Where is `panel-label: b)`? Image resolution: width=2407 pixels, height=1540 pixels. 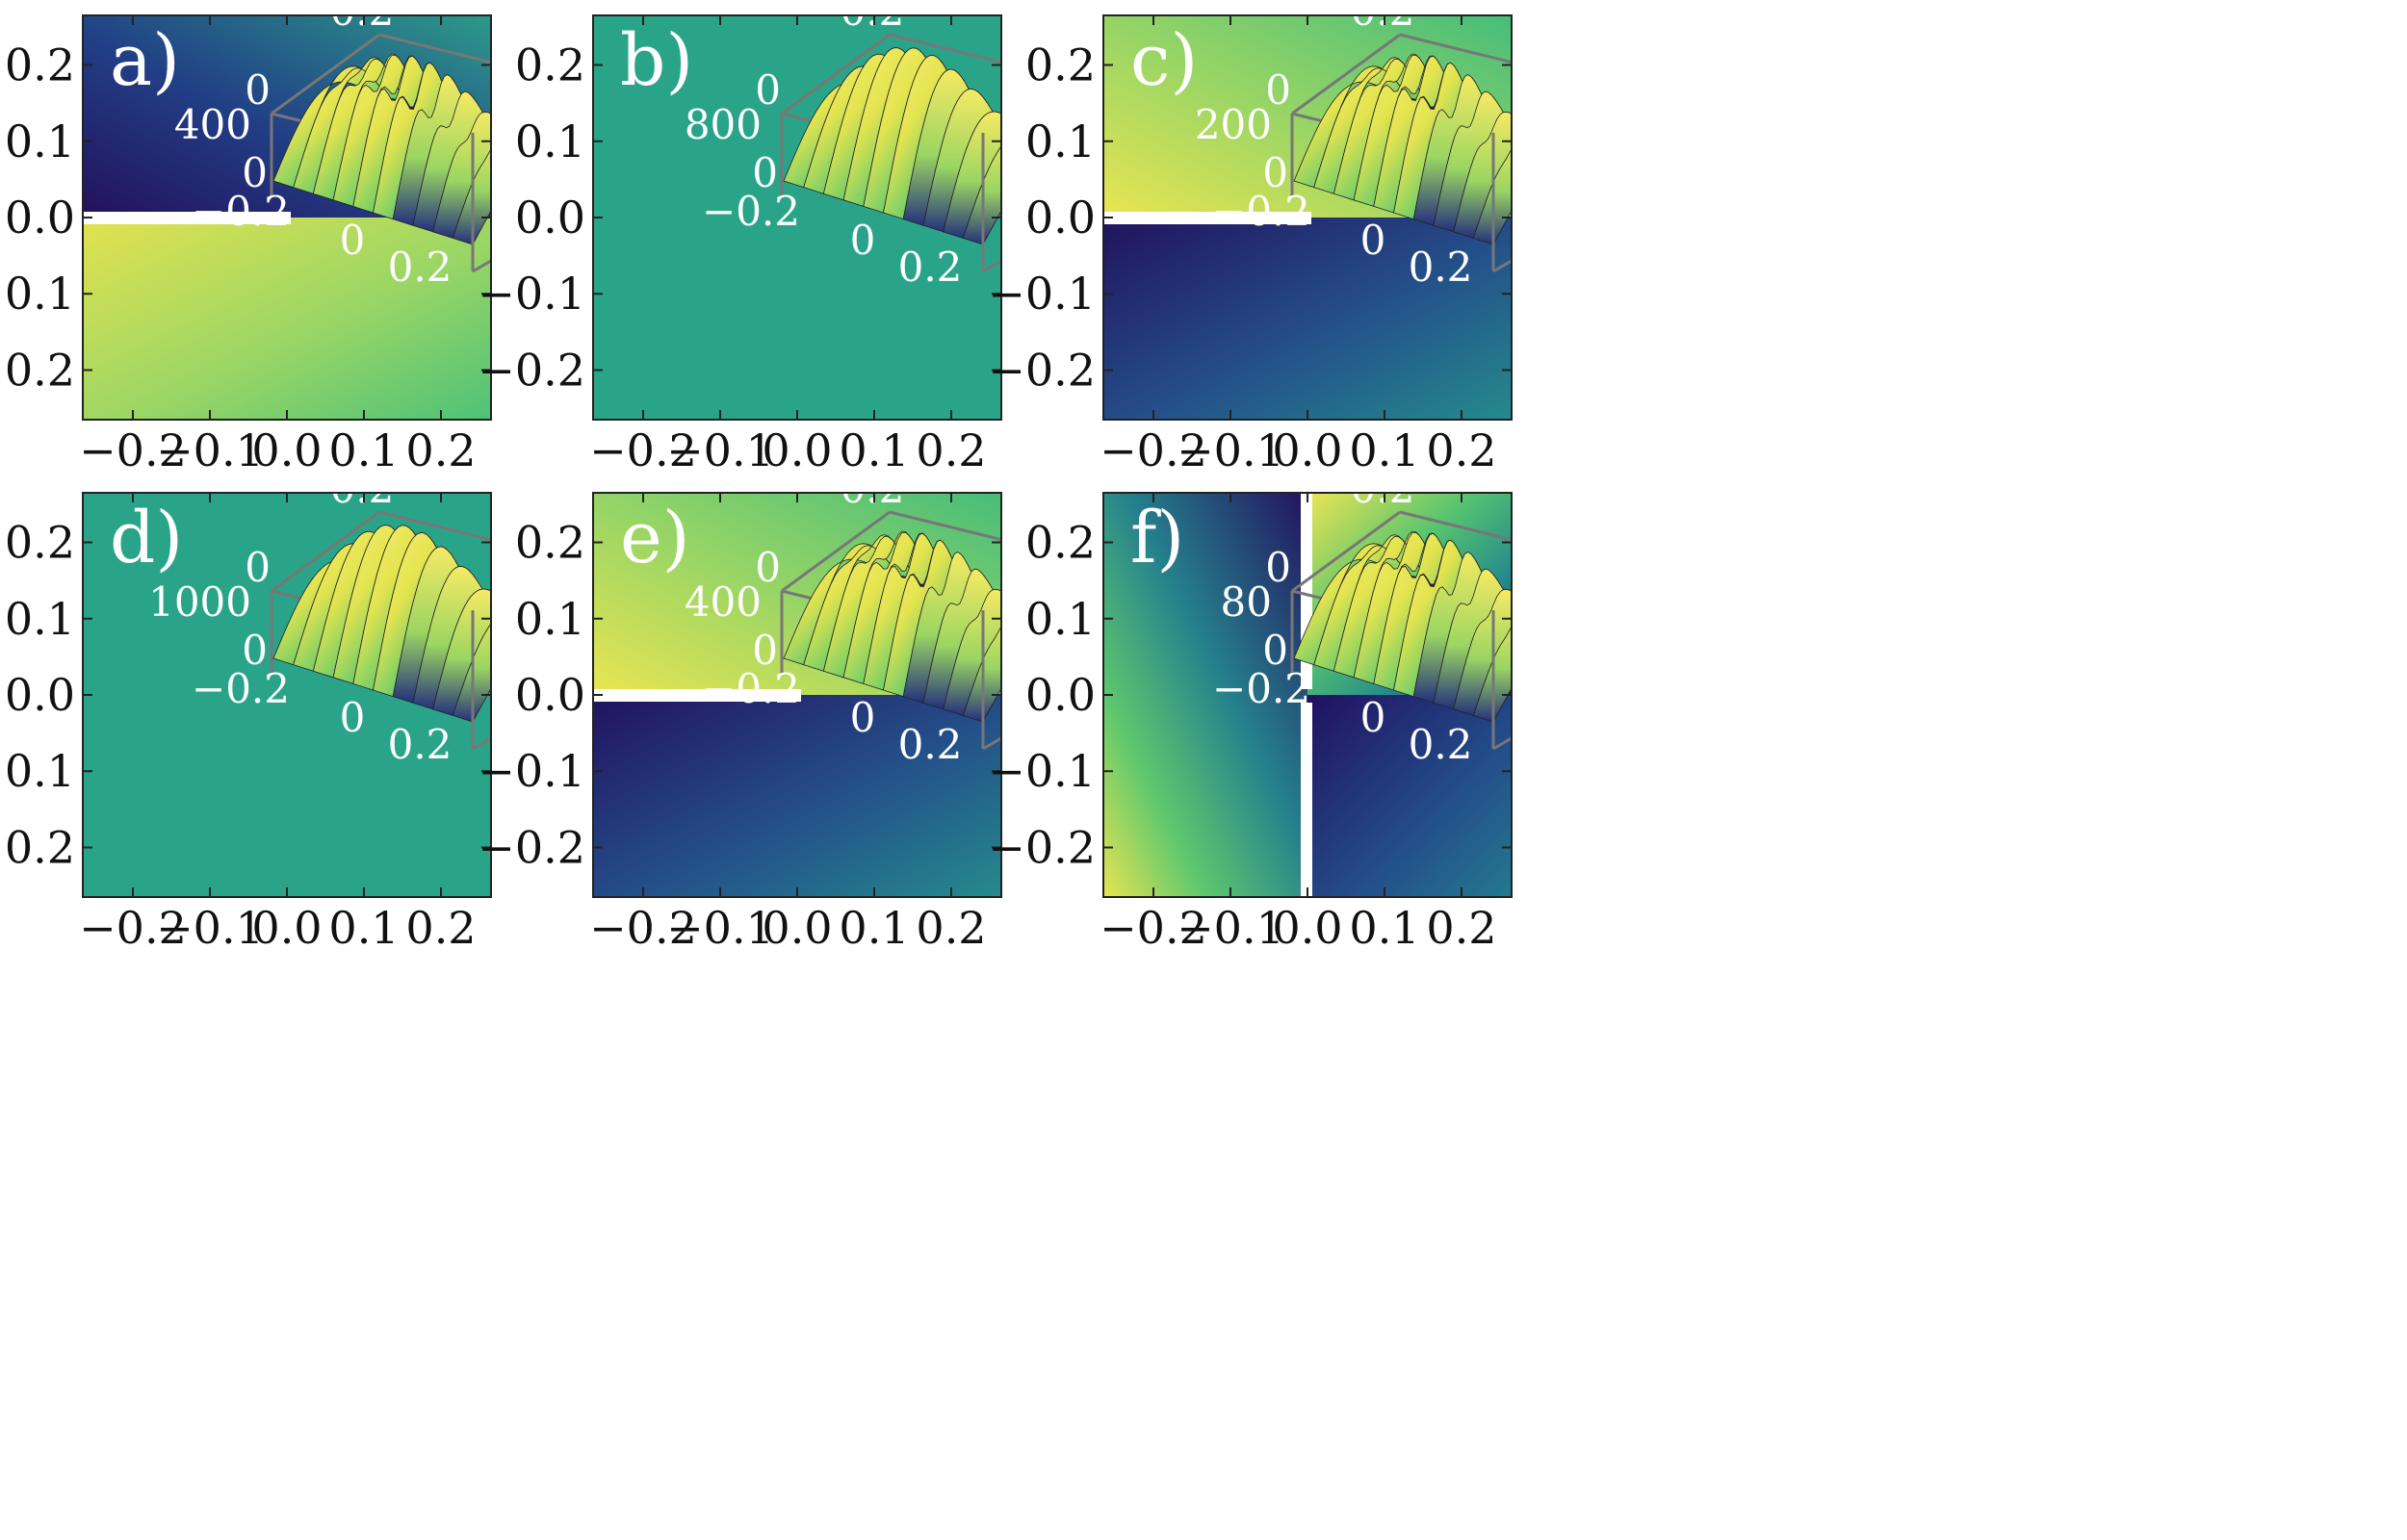 panel-label: b) is located at coordinates (656, 60).